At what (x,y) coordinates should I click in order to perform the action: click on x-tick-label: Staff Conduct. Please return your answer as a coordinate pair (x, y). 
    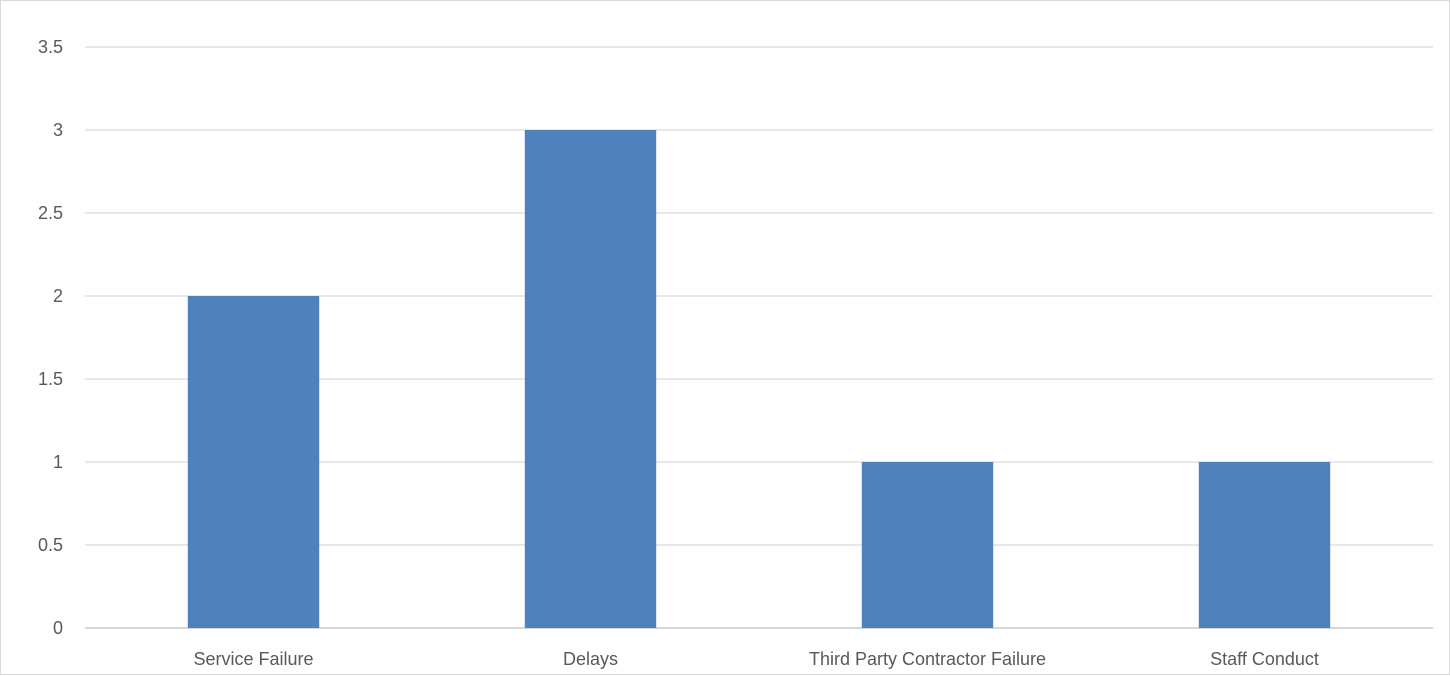
    Looking at the image, I should click on (1264, 659).